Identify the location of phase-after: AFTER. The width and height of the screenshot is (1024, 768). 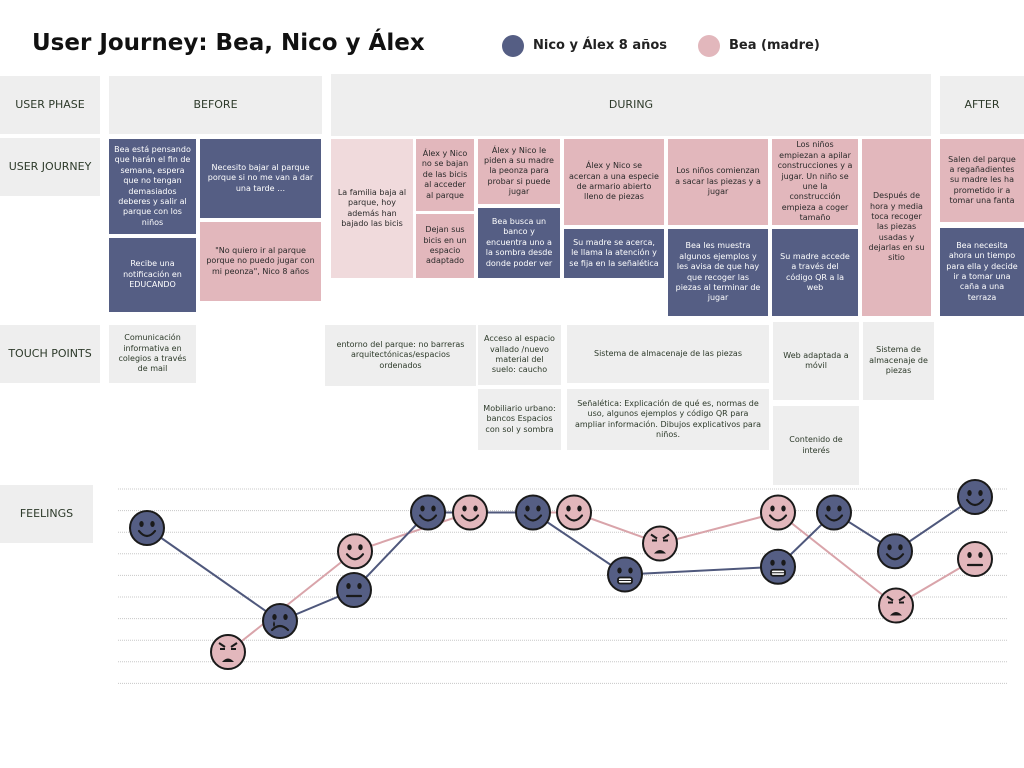
(982, 105).